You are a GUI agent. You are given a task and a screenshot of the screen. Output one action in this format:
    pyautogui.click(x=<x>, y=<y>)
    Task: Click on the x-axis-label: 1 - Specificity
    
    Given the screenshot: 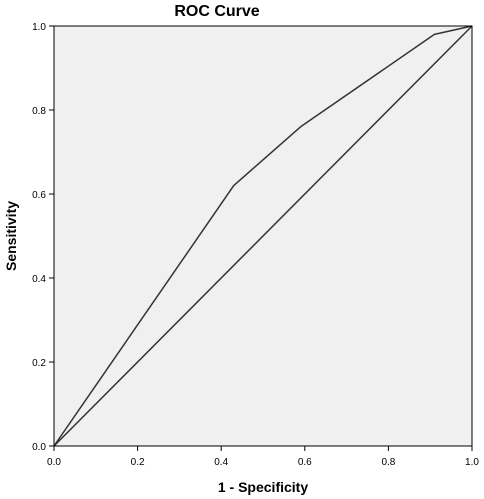 What is the action you would take?
    pyautogui.click(x=263, y=487)
    